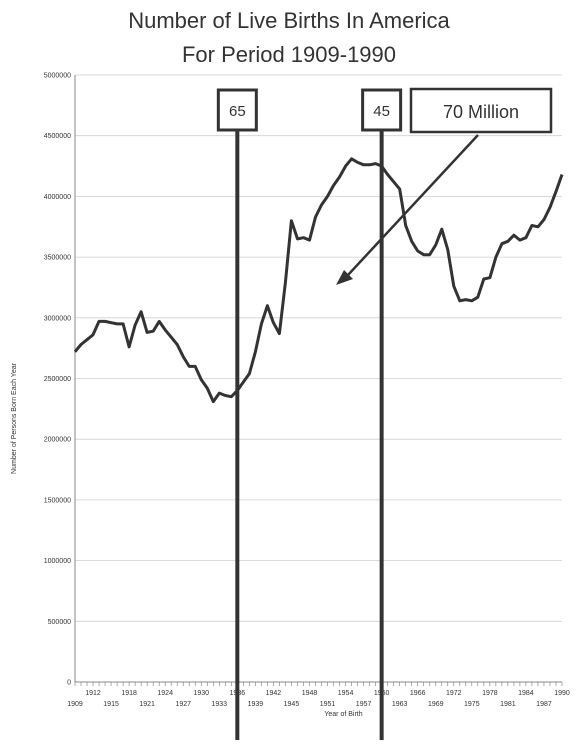  I want to click on marker-label: 45, so click(381, 111).